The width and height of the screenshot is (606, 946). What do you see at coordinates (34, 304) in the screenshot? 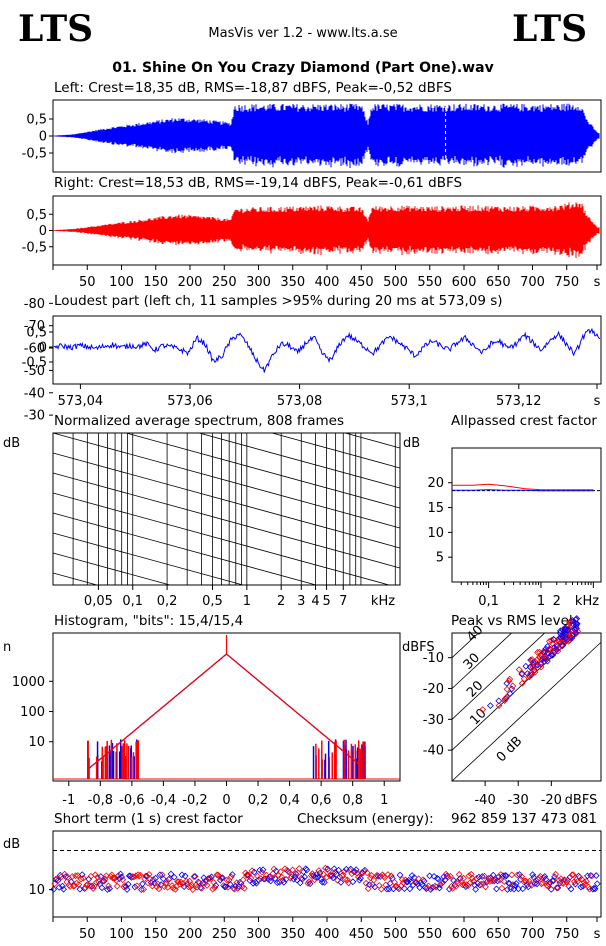
I see `spectrum-ytick-label: -80` at bounding box center [34, 304].